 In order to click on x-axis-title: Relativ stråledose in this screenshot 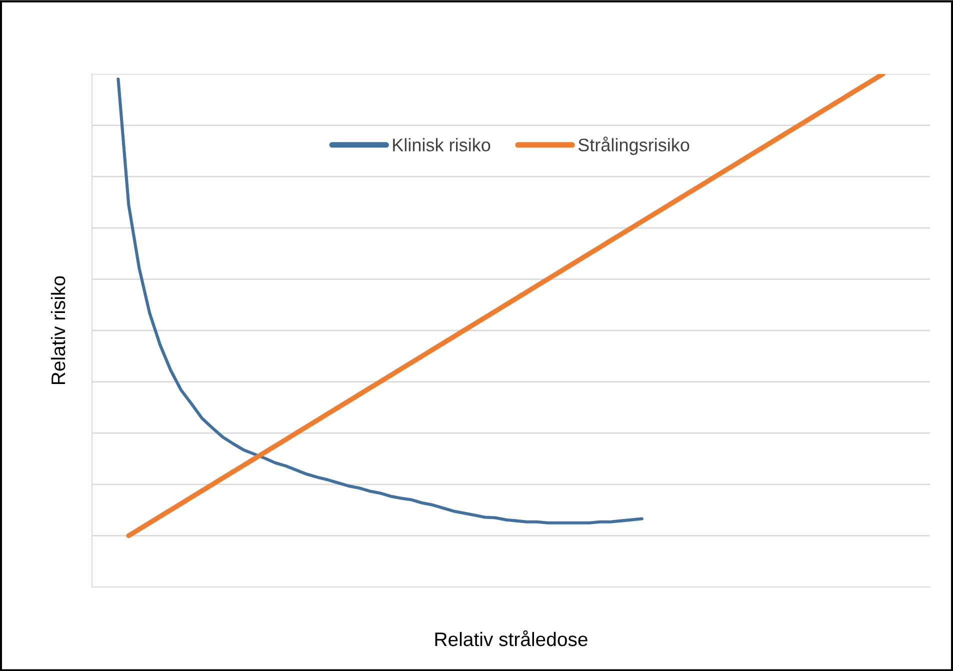, I will do `click(511, 638)`.